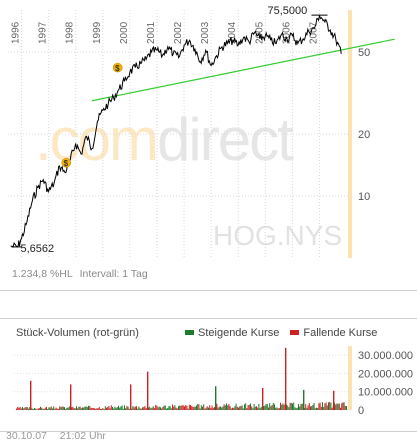 The width and height of the screenshot is (417, 443). What do you see at coordinates (286, 32) in the screenshot?
I see `x-tick-label: 2006` at bounding box center [286, 32].